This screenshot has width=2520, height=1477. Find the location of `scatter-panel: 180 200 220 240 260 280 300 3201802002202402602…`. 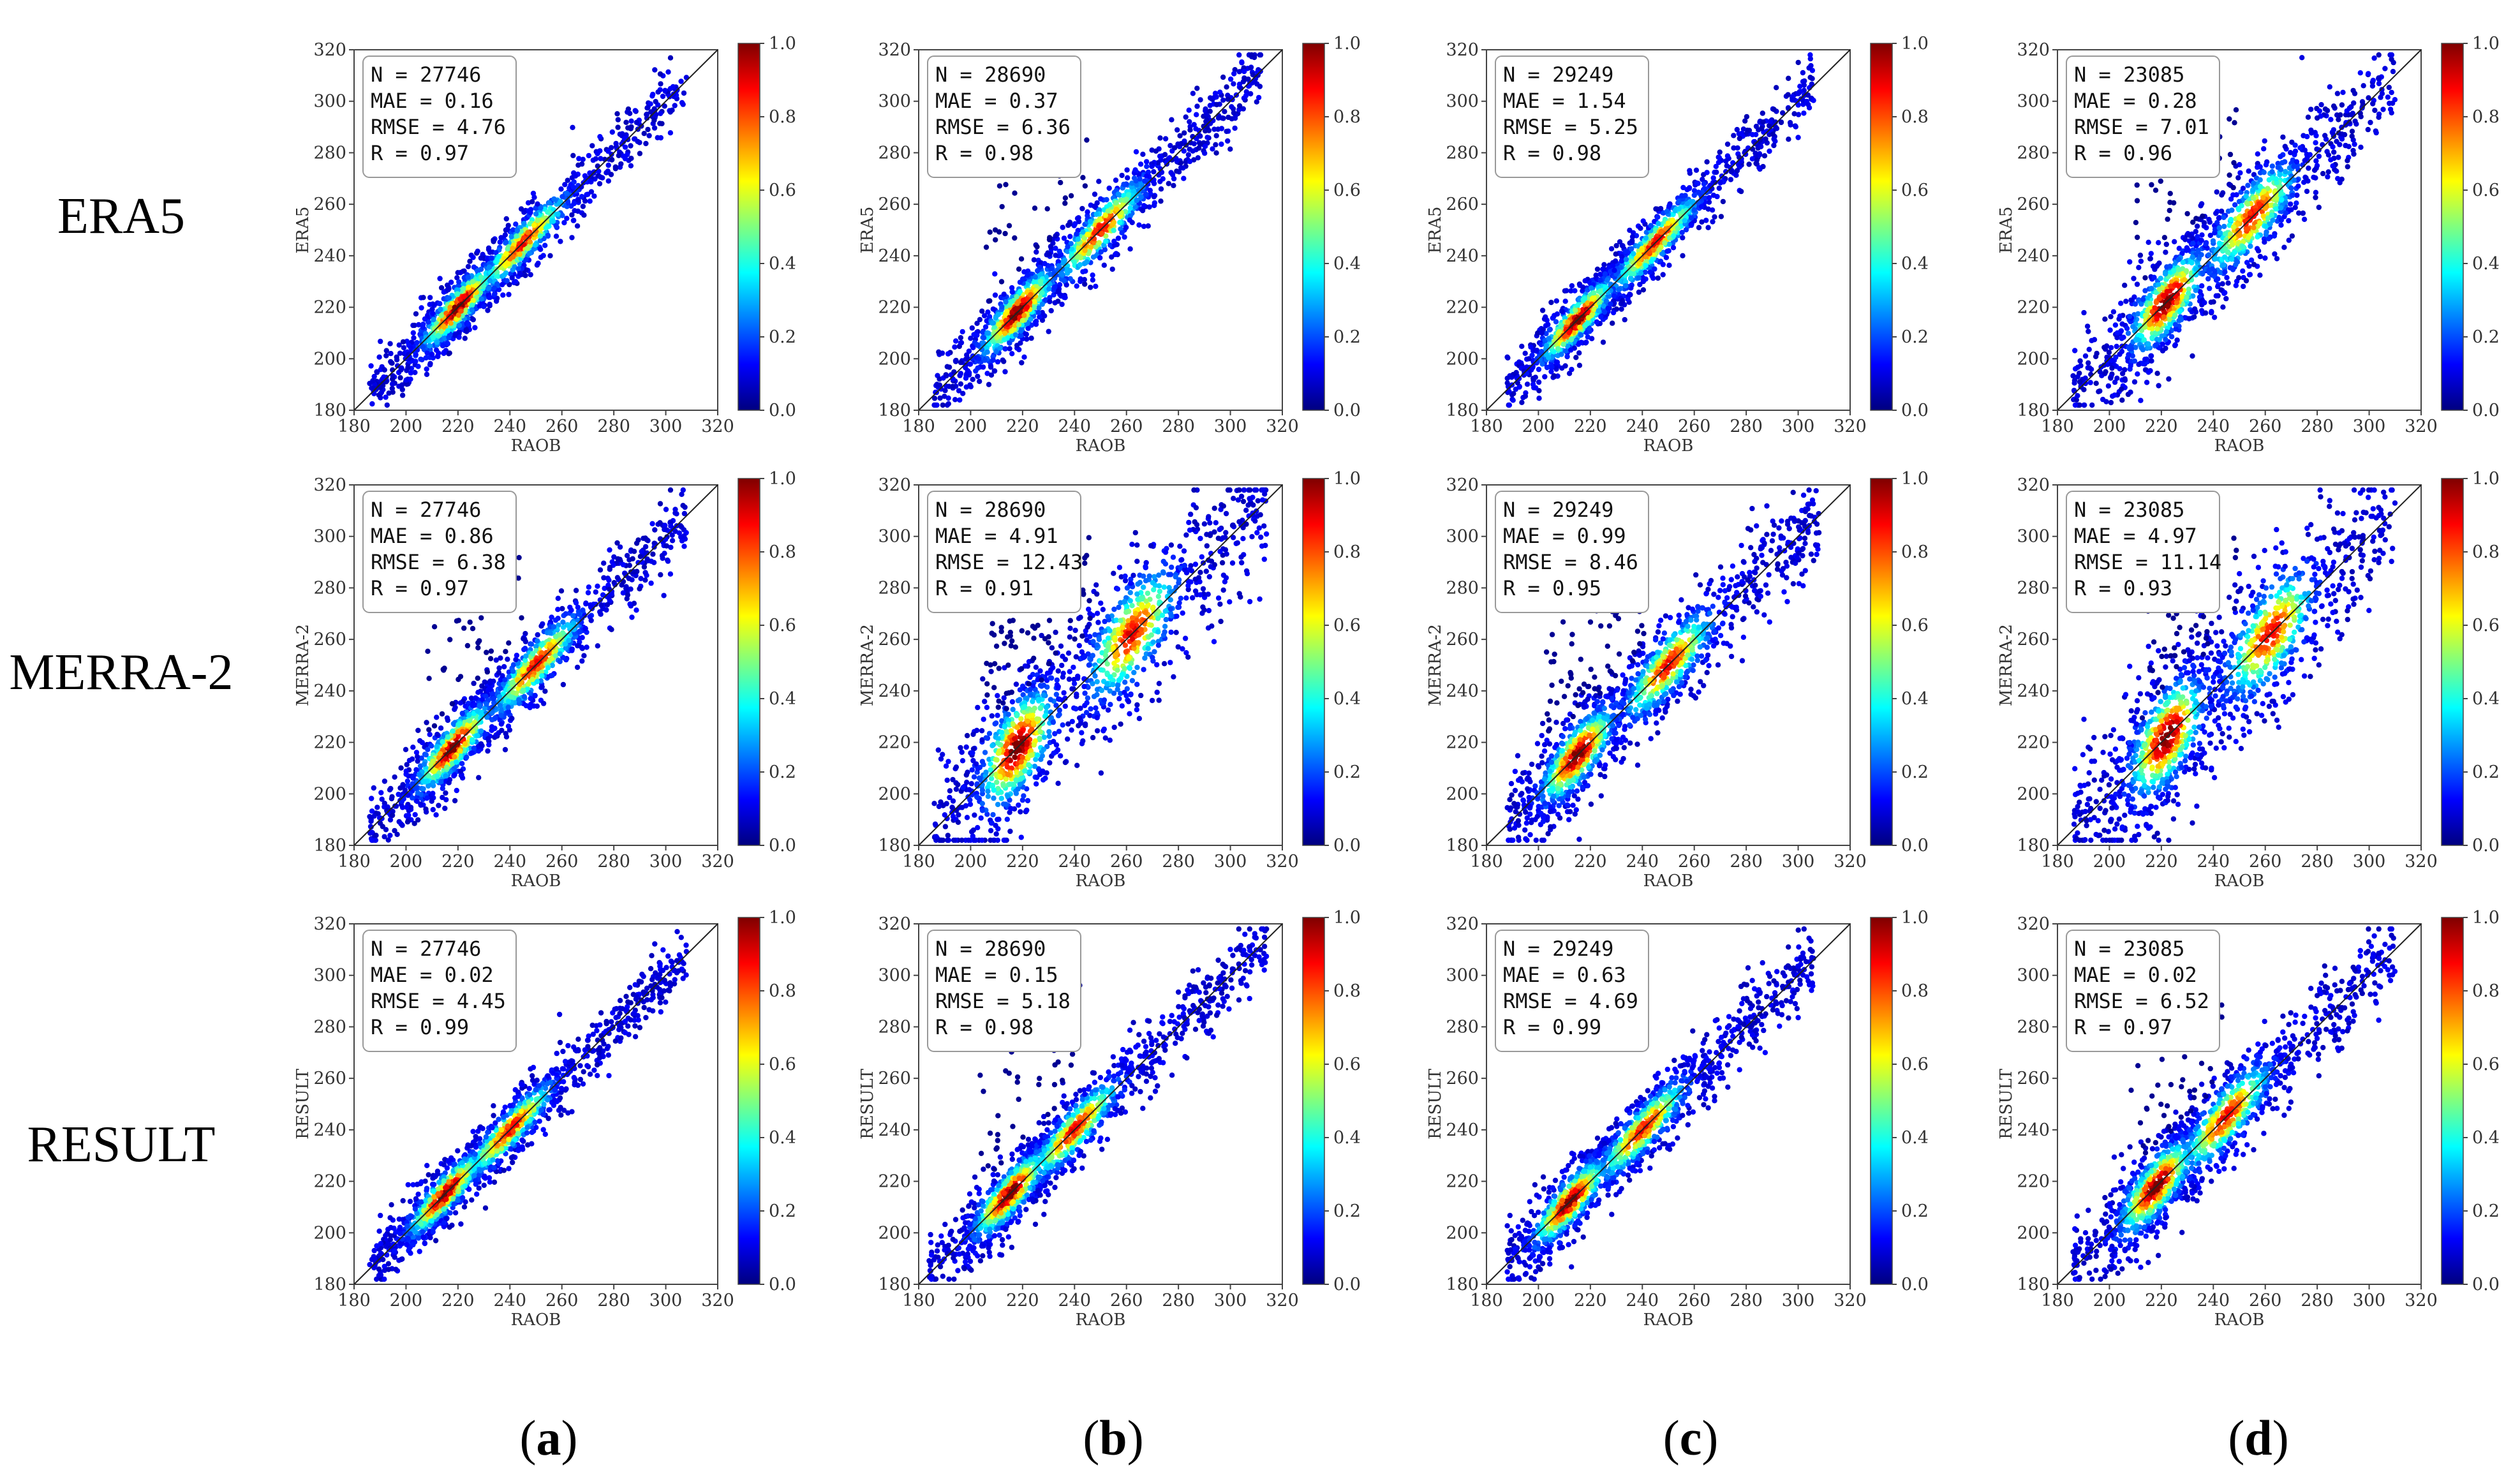

scatter-panel: 180 200 220 240 260 280 300 3201802002202402602… is located at coordinates (2248, 245).